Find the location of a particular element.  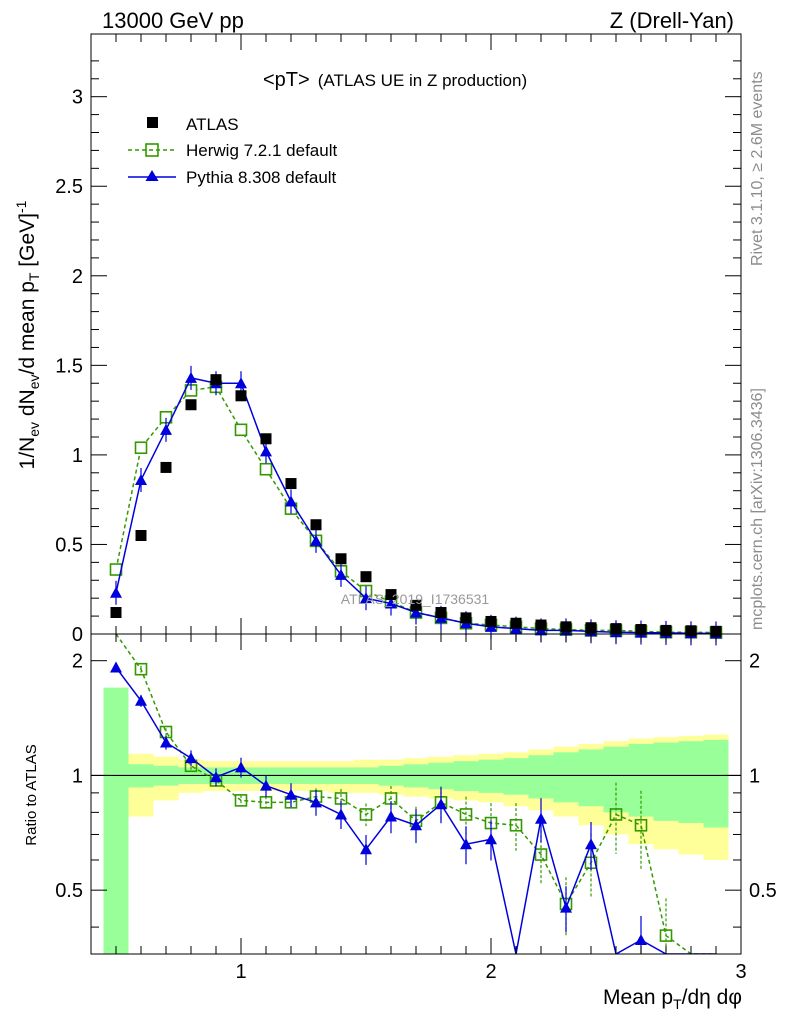

plot-title-main: <pT> is located at coordinates (286, 80).